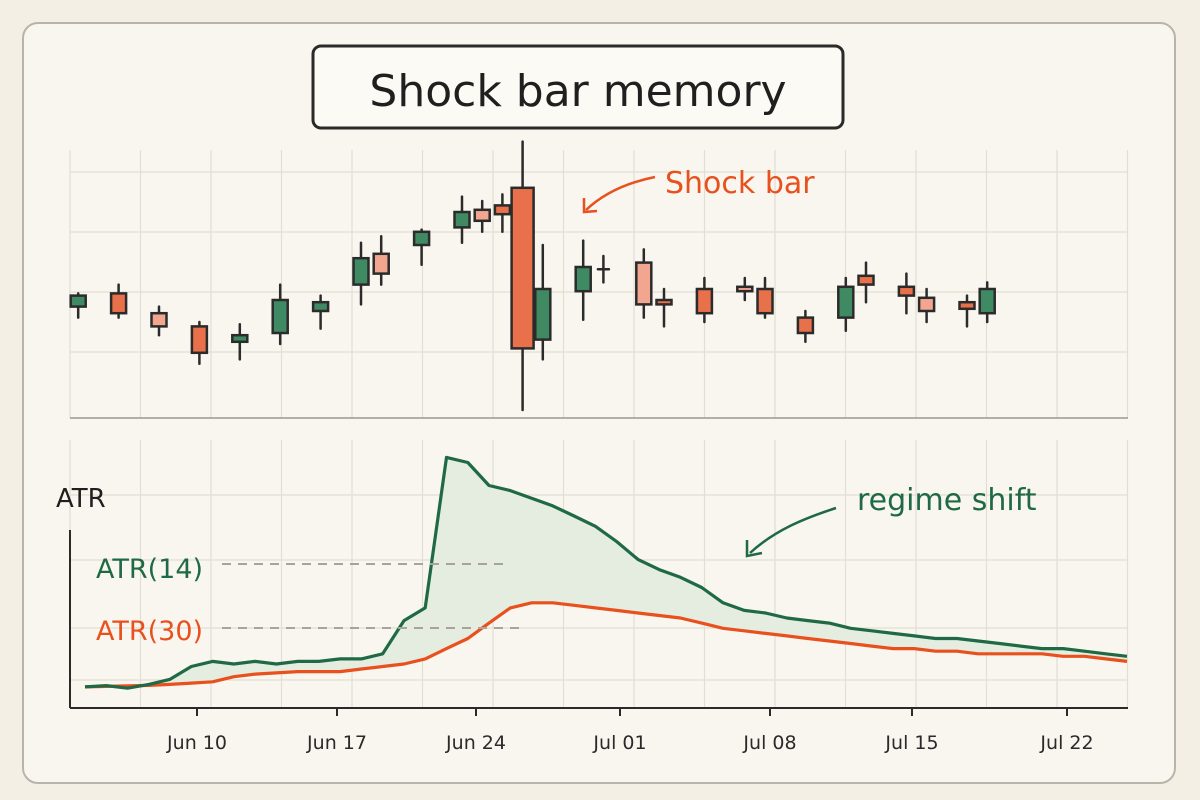 The image size is (1200, 800). Describe the element at coordinates (620, 193) in the screenshot. I see `shock-bar-arrow` at that location.